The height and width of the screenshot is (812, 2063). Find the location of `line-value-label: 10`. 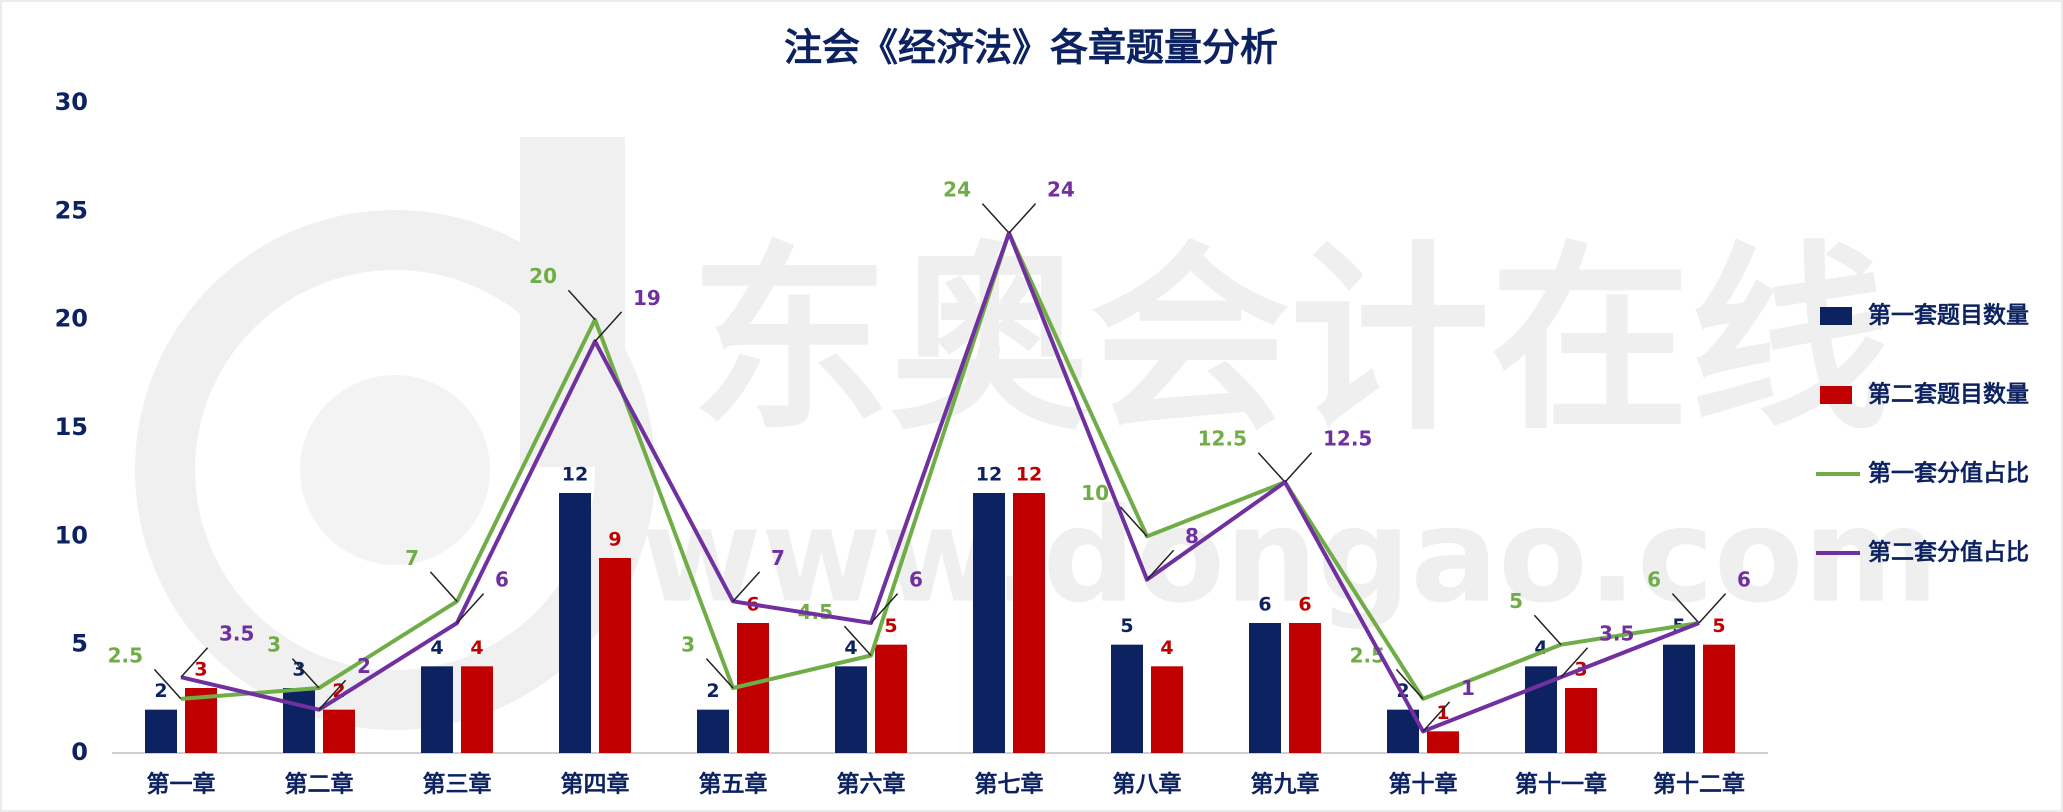

line-value-label: 10 is located at coordinates (1095, 493).